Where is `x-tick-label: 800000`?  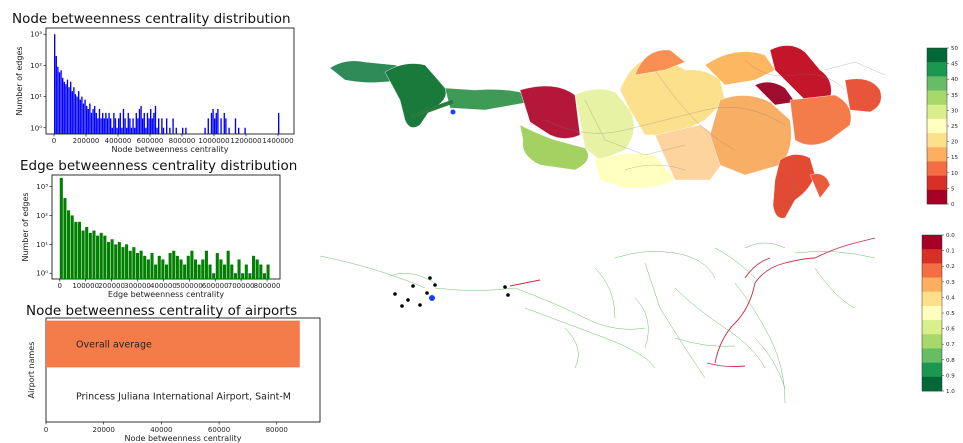
x-tick-label: 800000 is located at coordinates (267, 286).